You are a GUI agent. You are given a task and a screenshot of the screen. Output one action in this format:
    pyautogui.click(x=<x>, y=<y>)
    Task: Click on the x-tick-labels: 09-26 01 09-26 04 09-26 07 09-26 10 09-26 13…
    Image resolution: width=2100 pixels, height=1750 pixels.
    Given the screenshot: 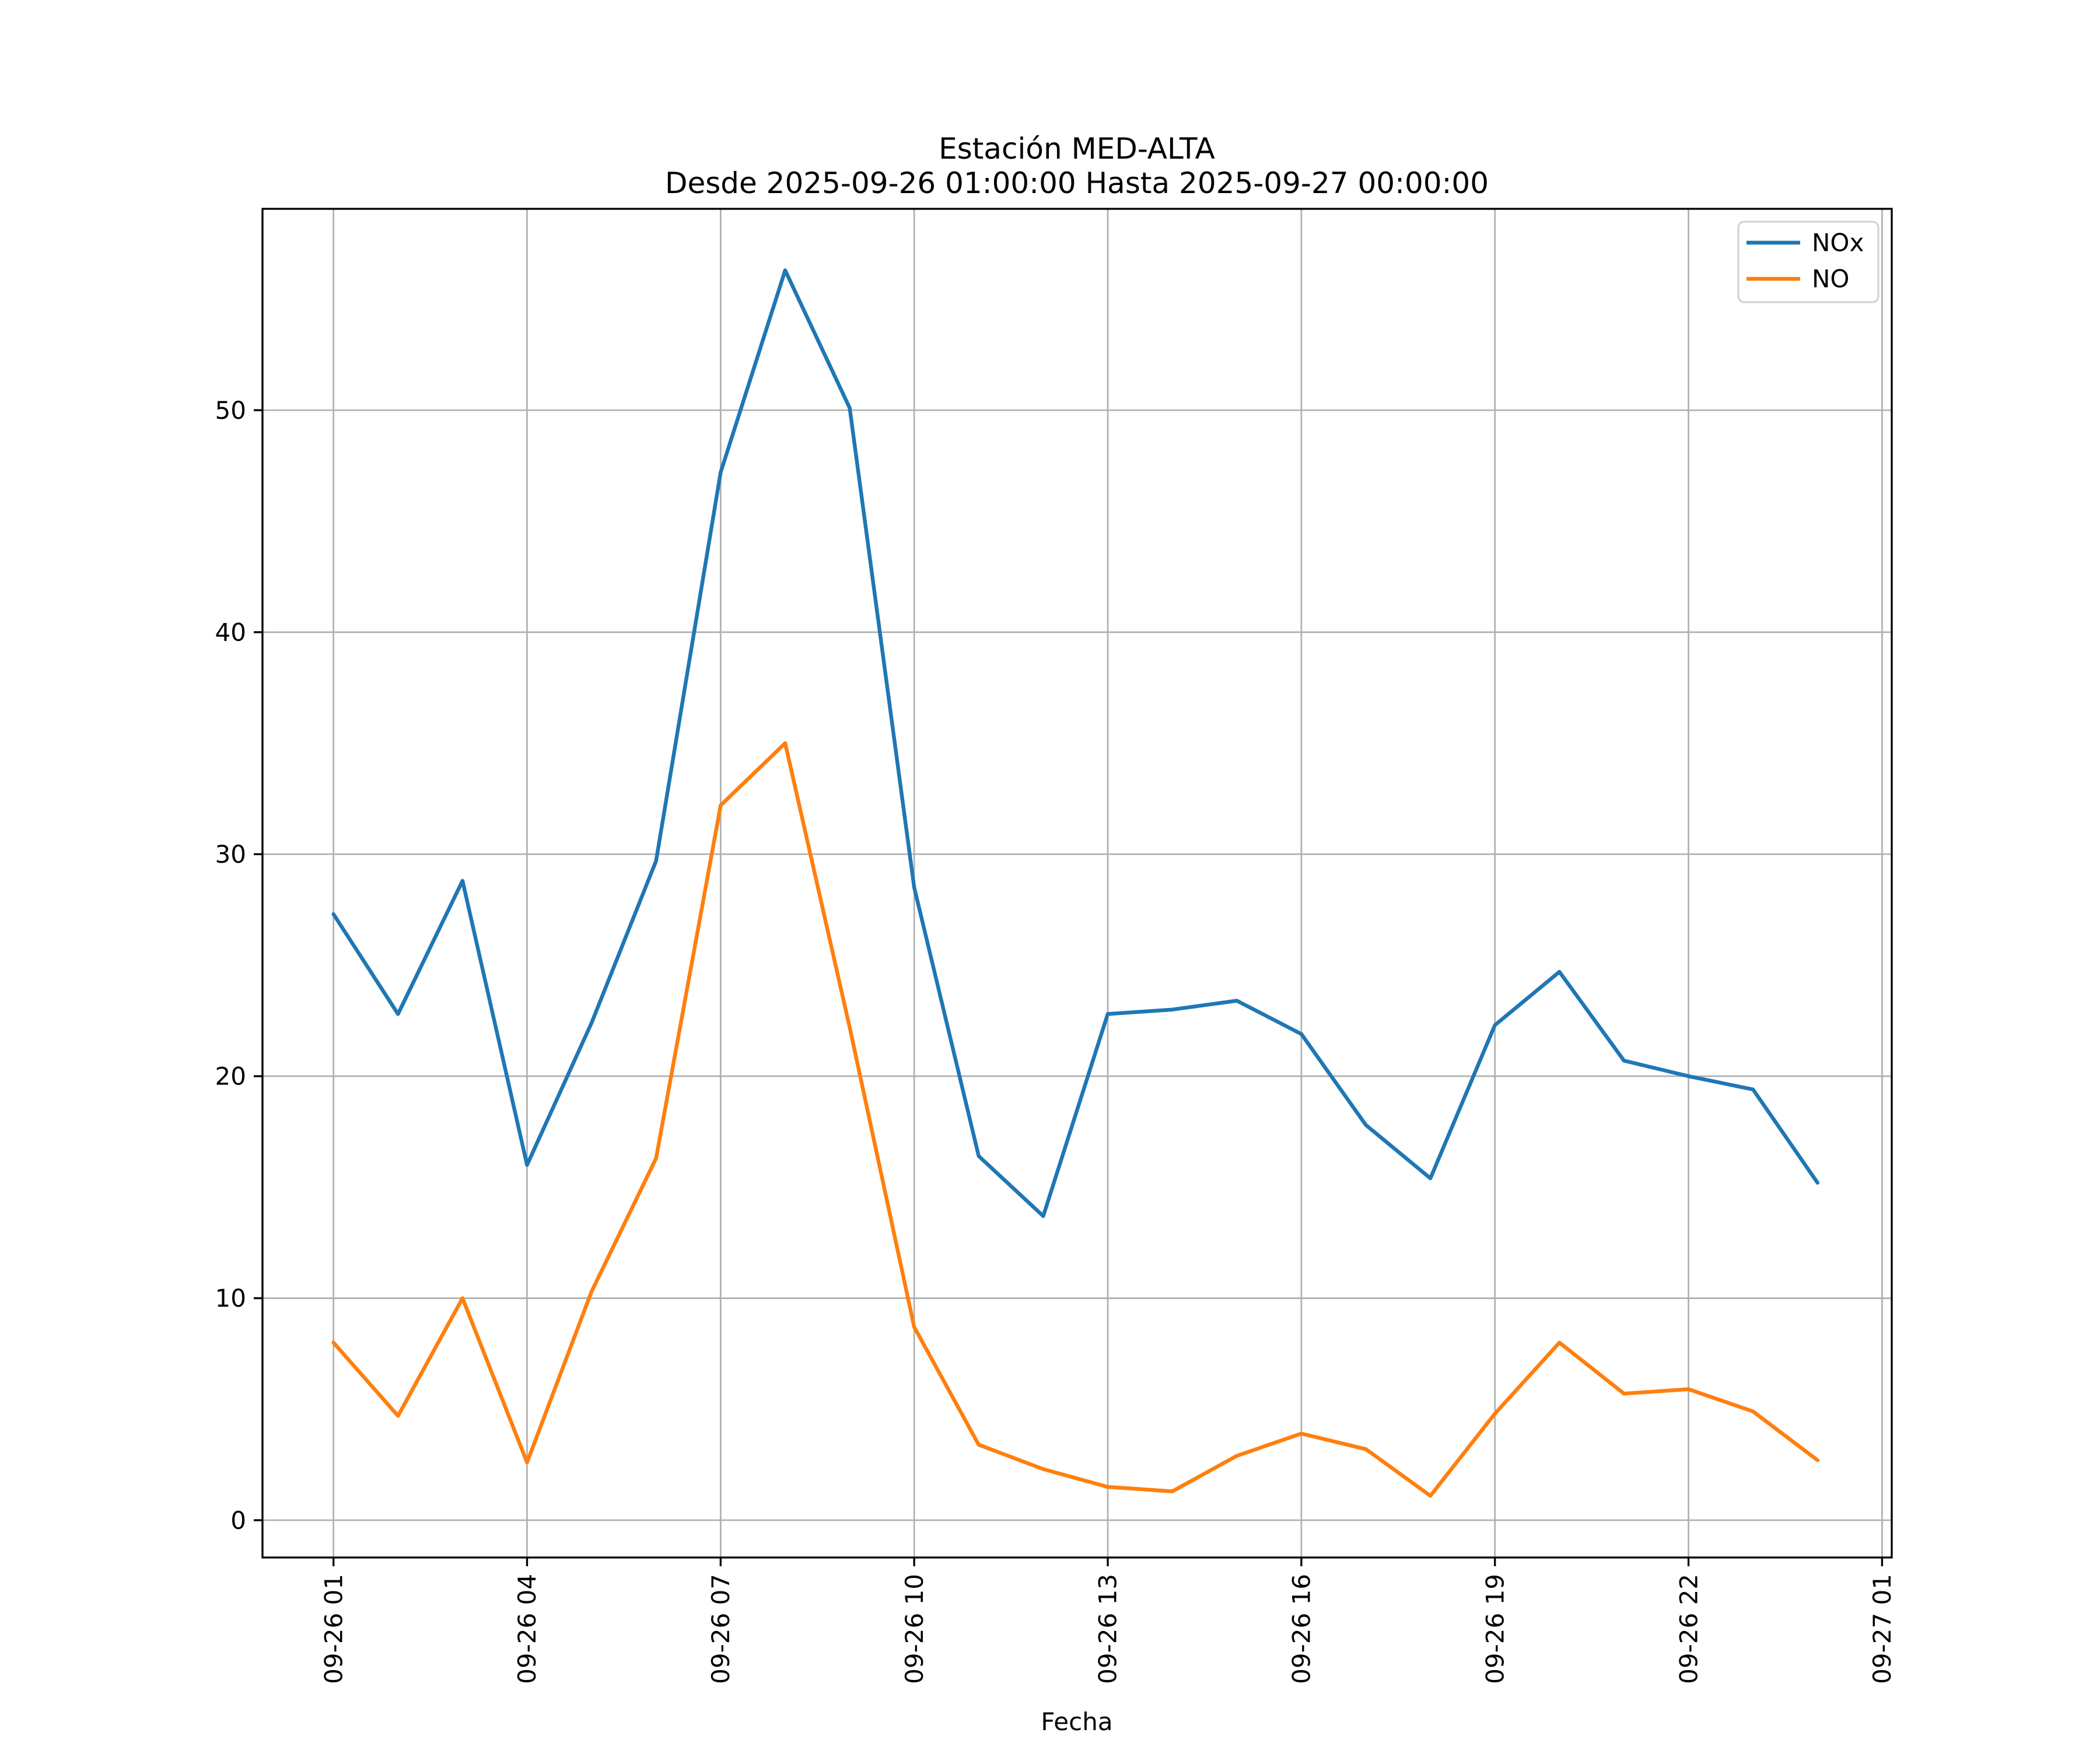 What is the action you would take?
    pyautogui.click(x=1107, y=1629)
    